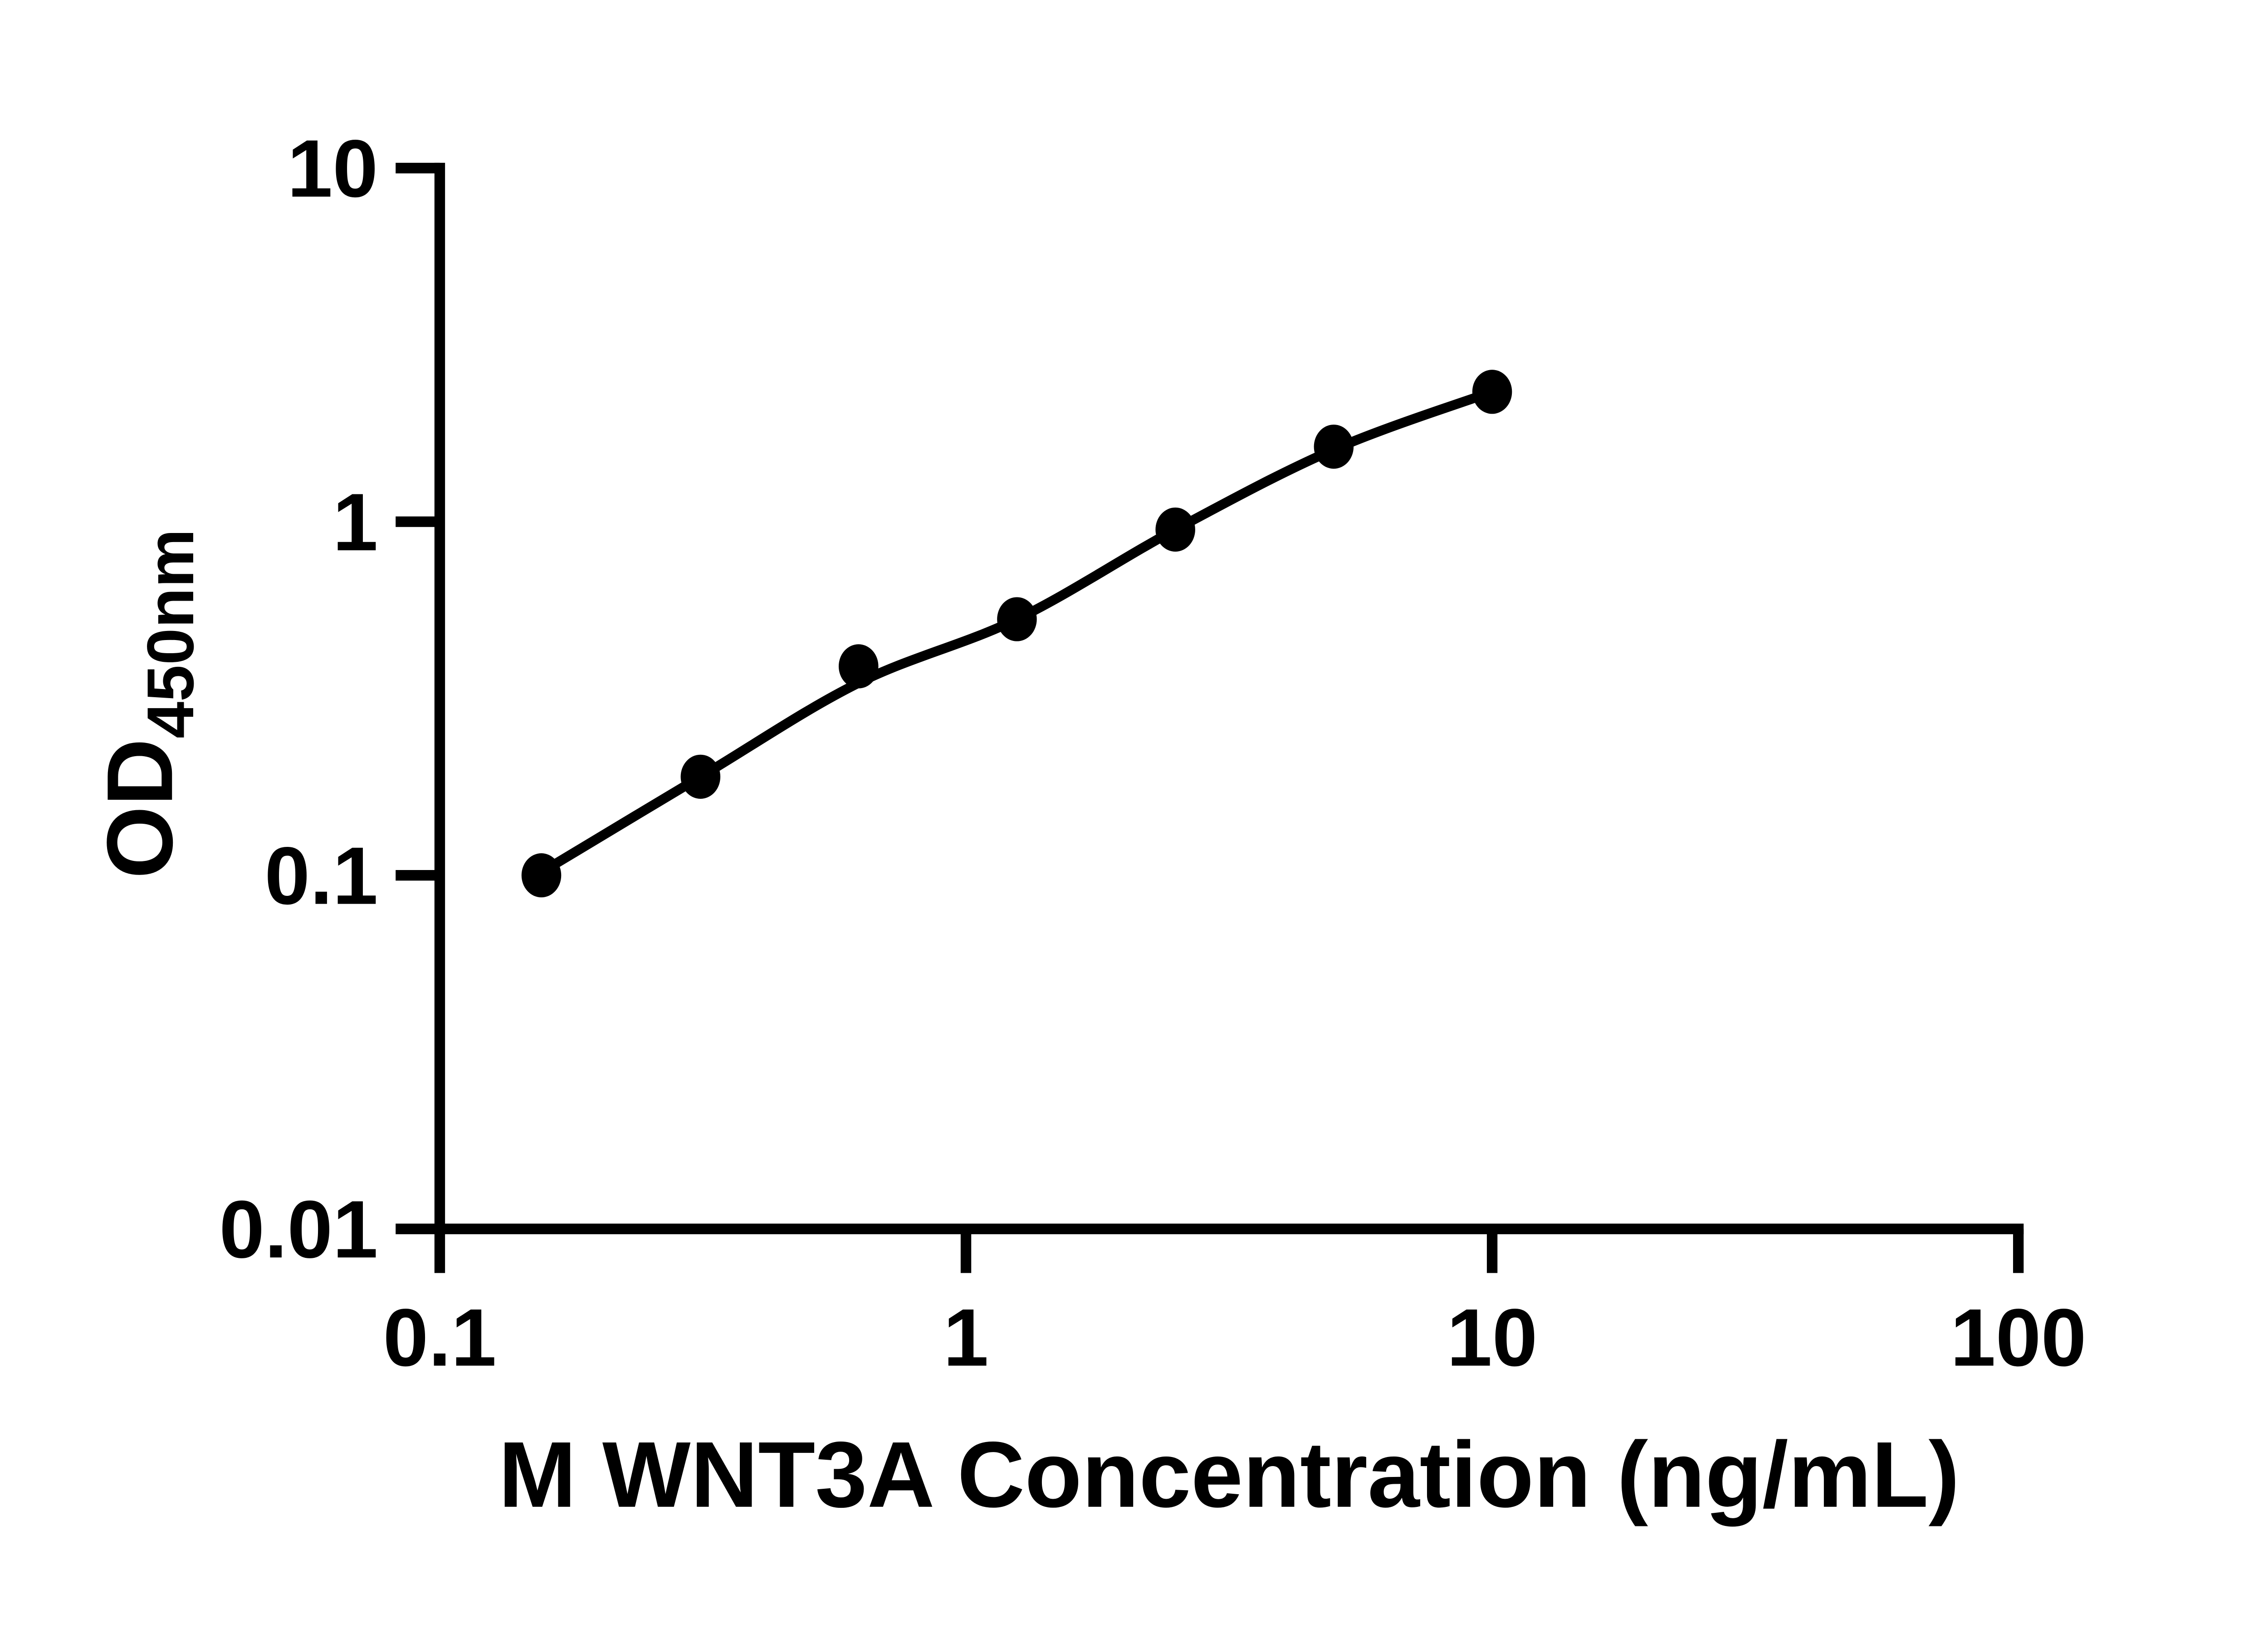 The height and width of the screenshot is (1633, 2268). I want to click on x-tick-label: 0.1, so click(440, 1338).